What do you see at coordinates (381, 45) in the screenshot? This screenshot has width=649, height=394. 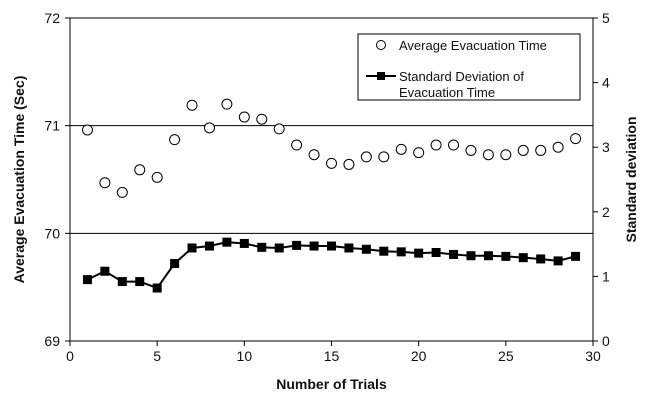 I see `legend-marker-avg` at bounding box center [381, 45].